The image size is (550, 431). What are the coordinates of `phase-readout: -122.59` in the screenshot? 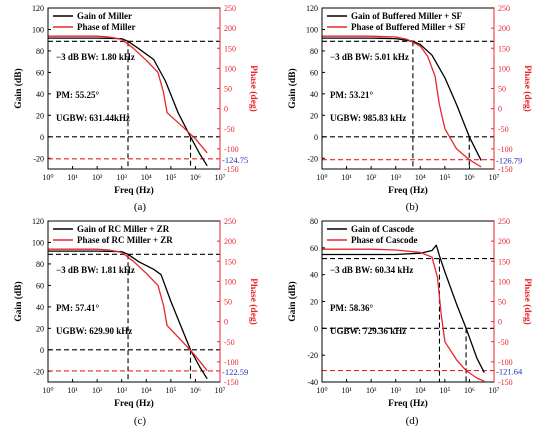 It's located at (235, 372).